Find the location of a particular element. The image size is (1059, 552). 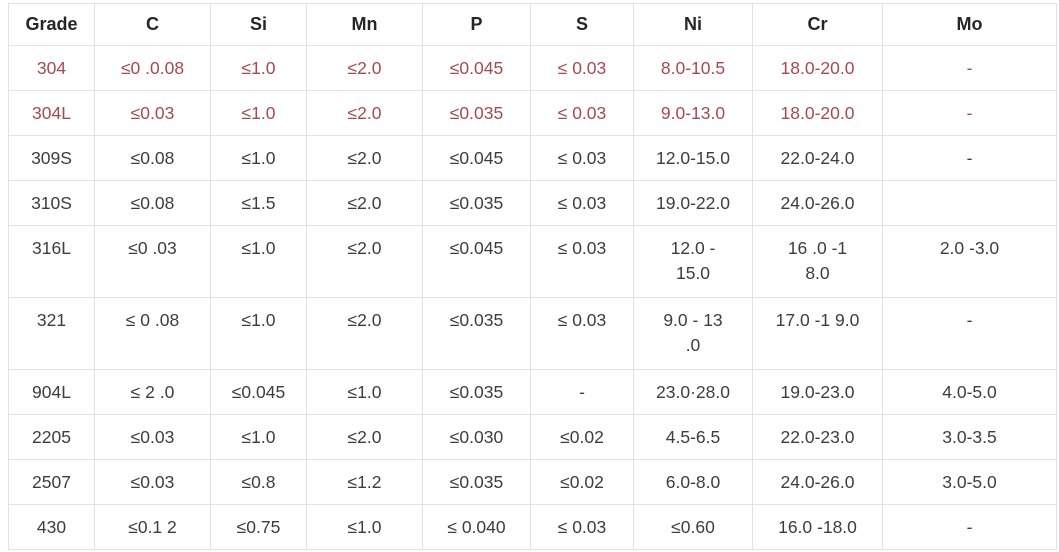

cell-si: ≤1.5 is located at coordinates (258, 203).